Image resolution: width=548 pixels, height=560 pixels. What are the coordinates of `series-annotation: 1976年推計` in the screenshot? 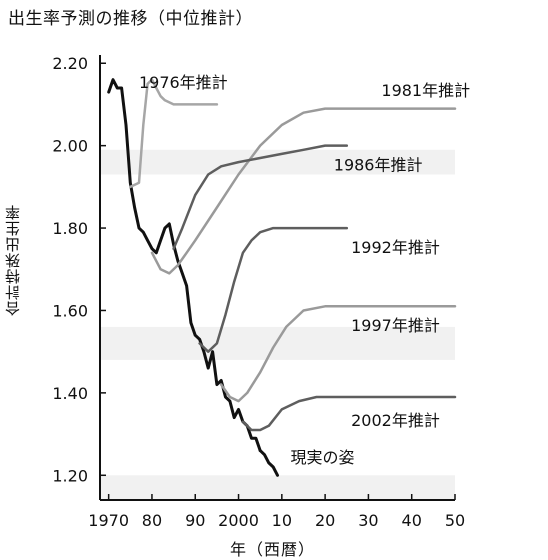 It's located at (183, 82).